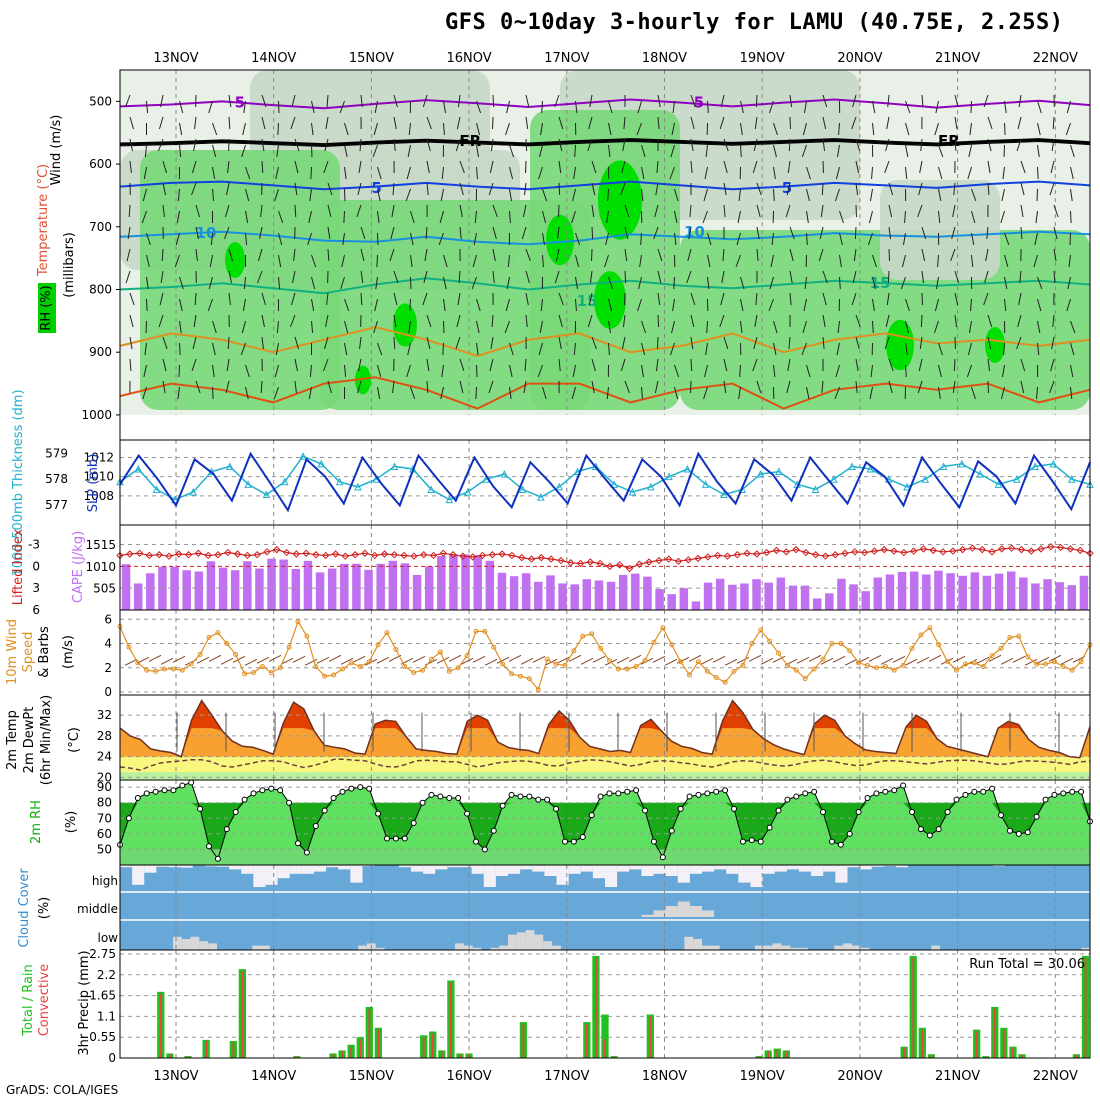 The image size is (1100, 1100). I want to click on cloud-middle-bar, so click(659, 913).